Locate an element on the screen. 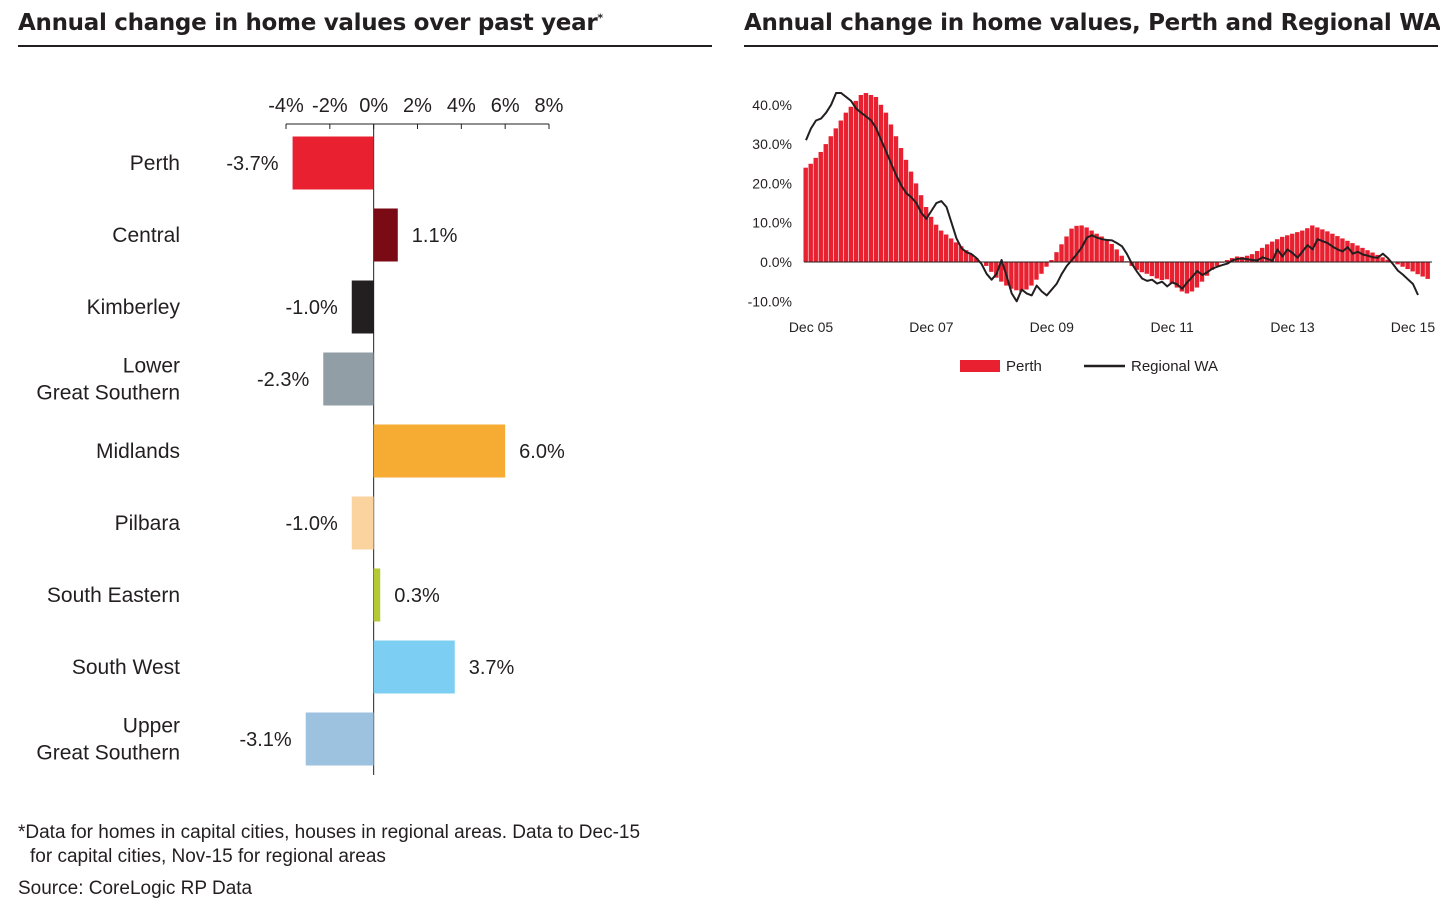  category-label: Upper Great Southern is located at coordinates (108, 740).